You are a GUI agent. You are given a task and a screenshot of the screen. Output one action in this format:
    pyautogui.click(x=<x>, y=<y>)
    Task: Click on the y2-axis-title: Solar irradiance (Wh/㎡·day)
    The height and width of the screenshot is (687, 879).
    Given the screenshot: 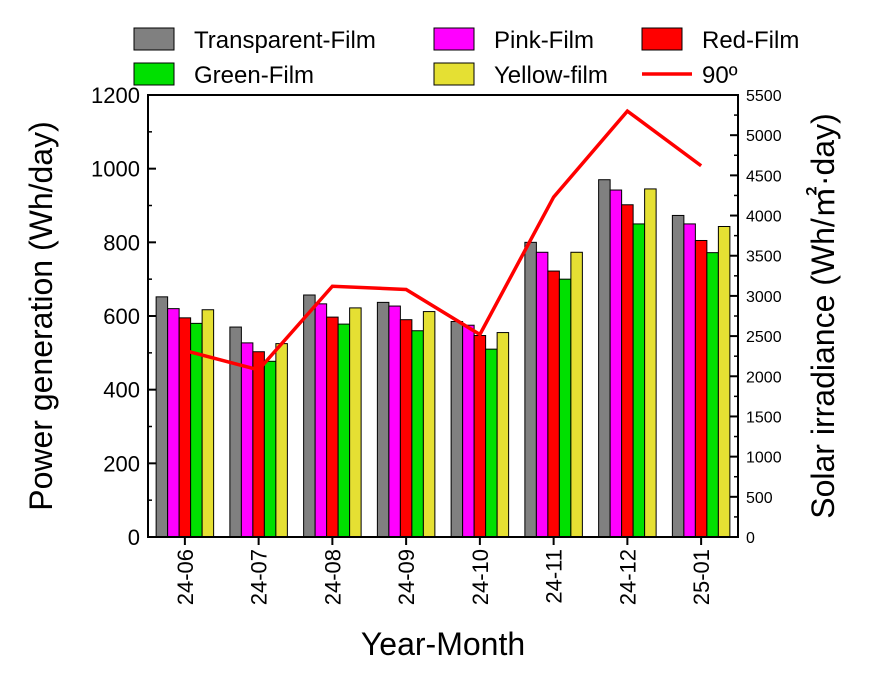 What is the action you would take?
    pyautogui.click(x=823, y=315)
    